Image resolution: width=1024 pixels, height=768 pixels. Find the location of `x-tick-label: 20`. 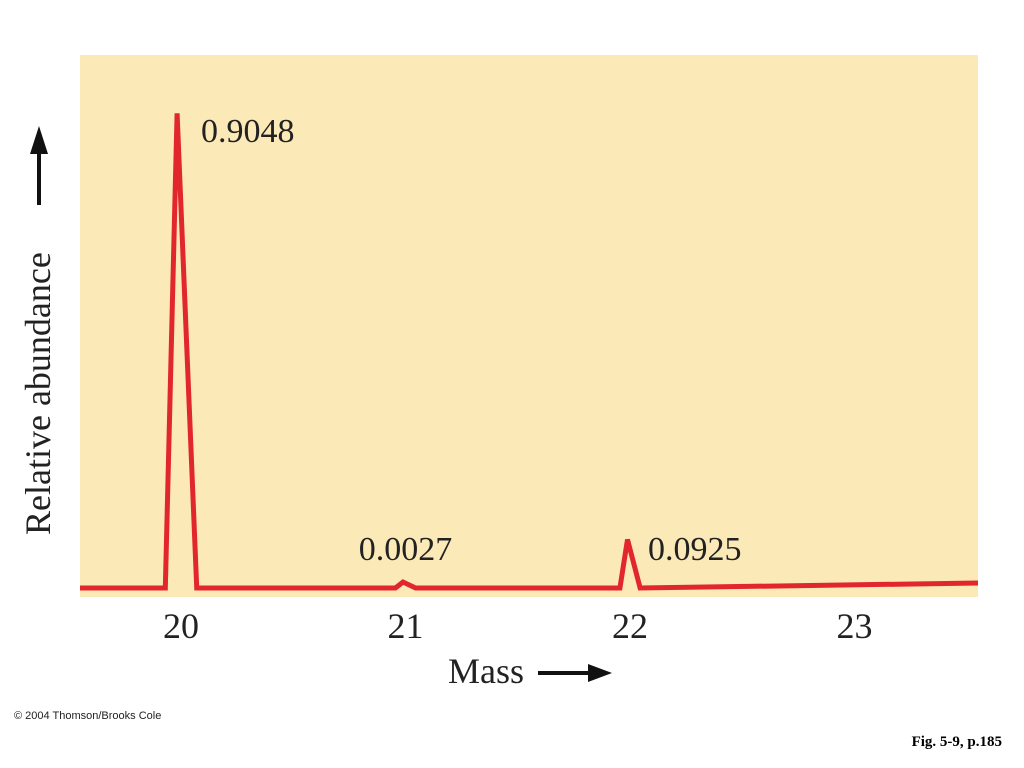

x-tick-label: 20 is located at coordinates (181, 626).